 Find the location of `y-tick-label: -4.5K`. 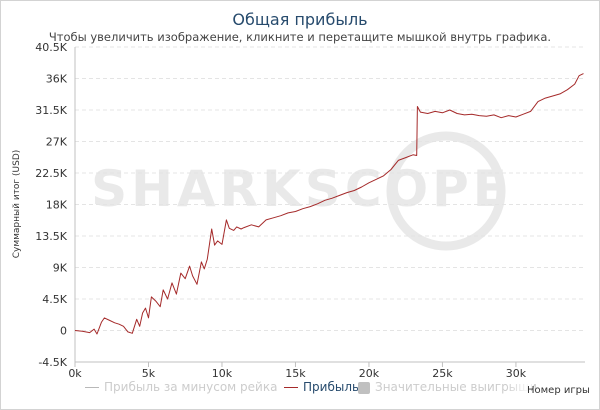

y-tick-label: -4.5K is located at coordinates (52, 362).